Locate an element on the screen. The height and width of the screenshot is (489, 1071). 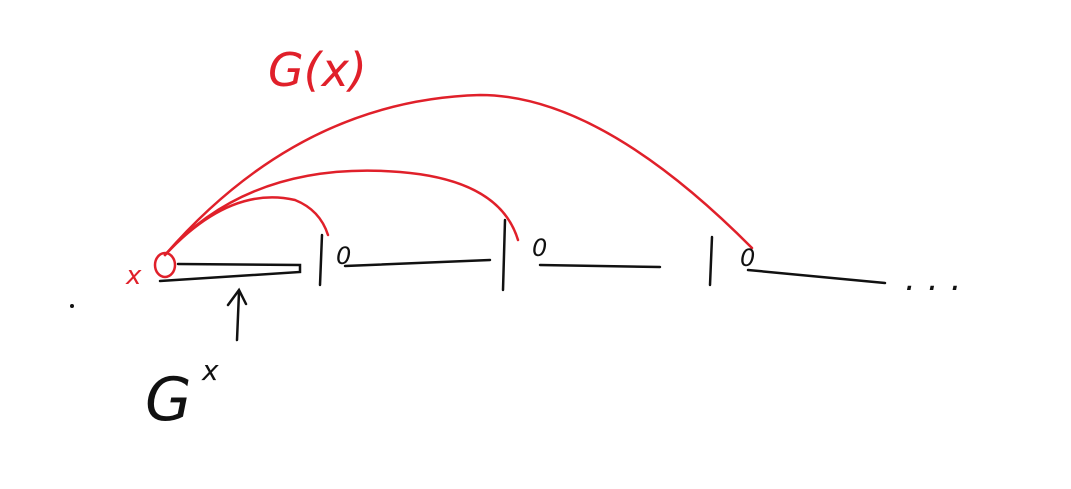
top-label: G(x) is located at coordinates (317, 70).